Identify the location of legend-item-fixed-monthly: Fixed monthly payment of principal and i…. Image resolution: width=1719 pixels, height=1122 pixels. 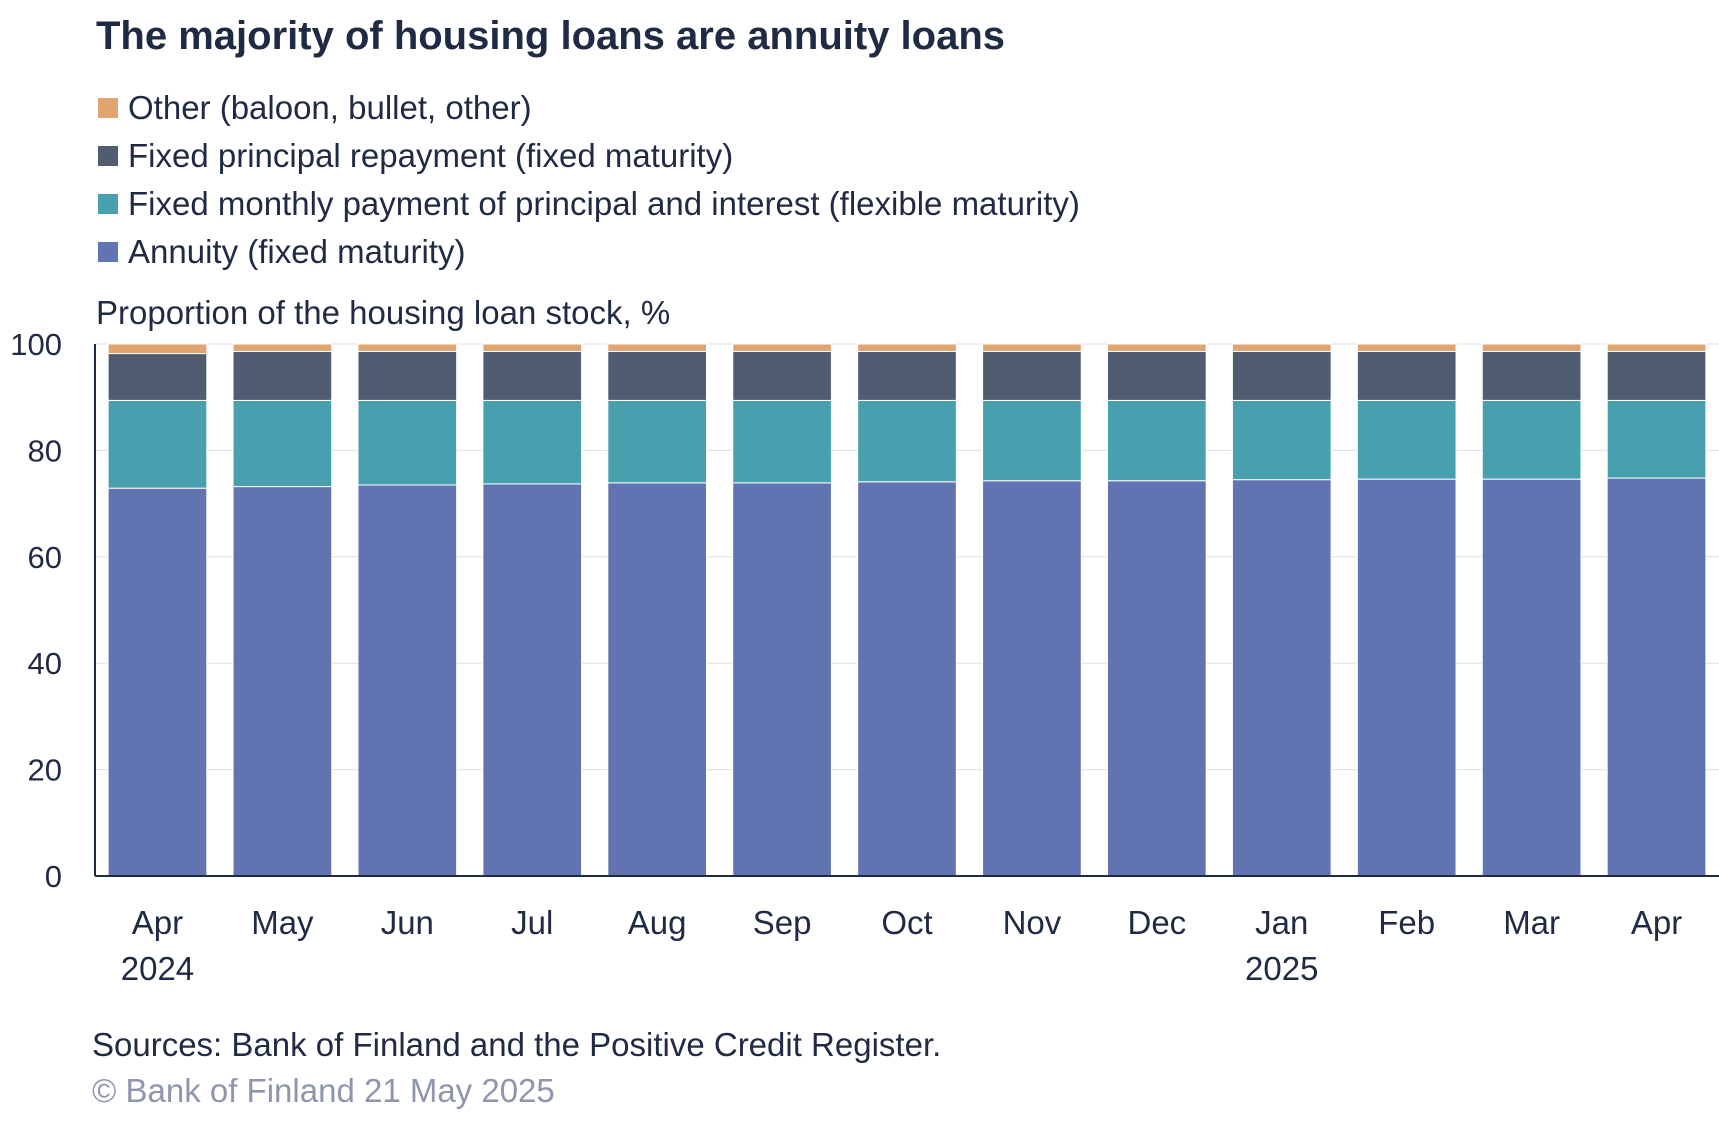
(589, 204).